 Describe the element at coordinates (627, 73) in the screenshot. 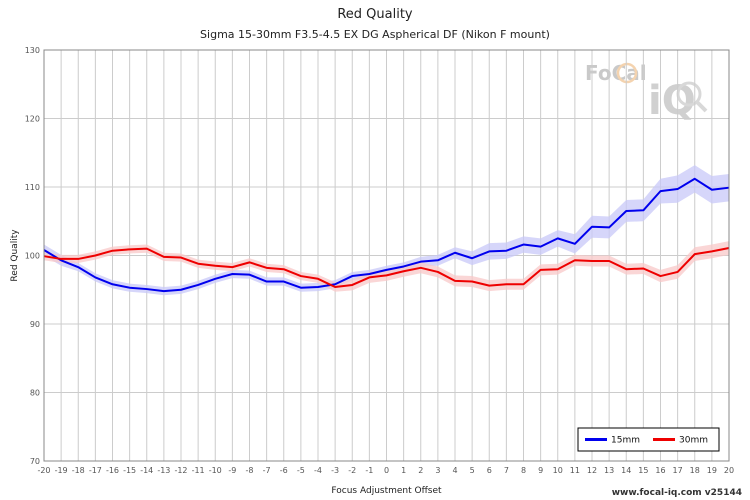

I see `logo-ring-icon` at that location.